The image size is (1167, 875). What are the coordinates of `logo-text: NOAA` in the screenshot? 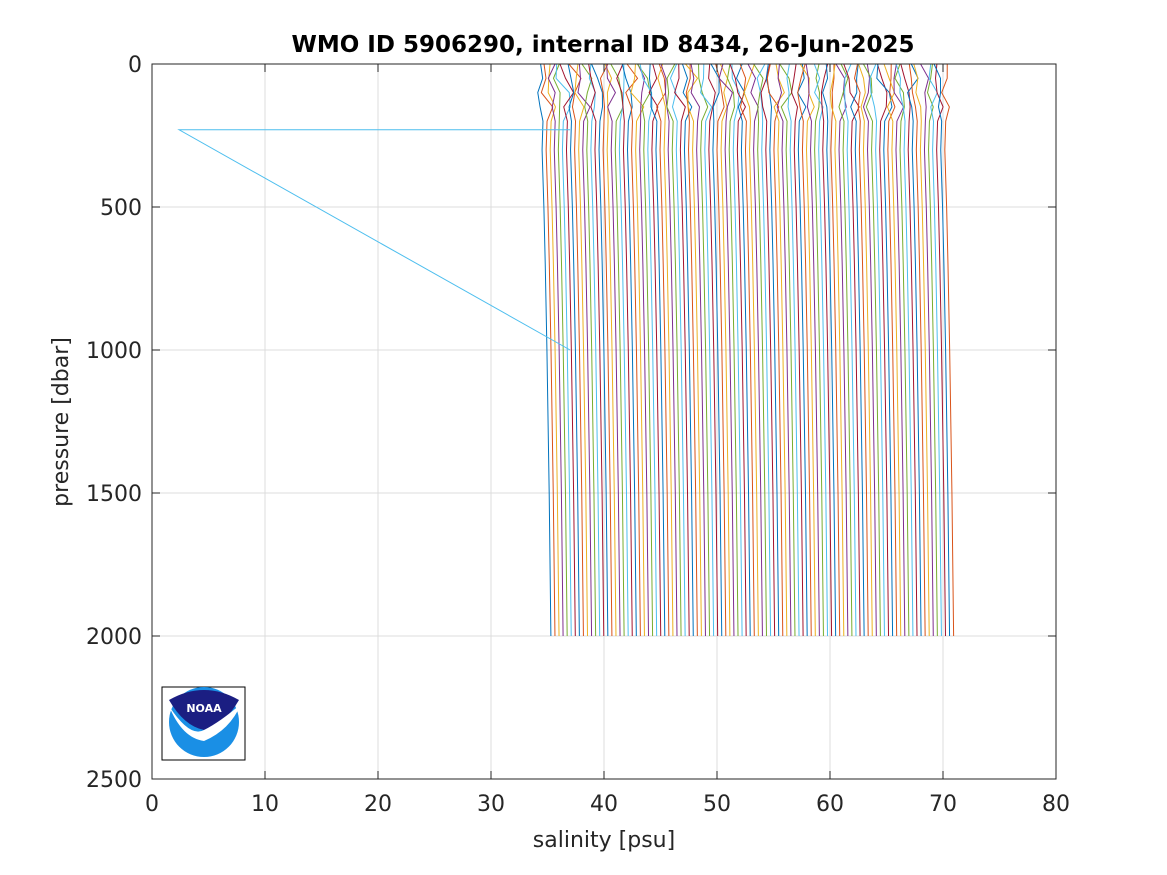 It's located at (204, 708).